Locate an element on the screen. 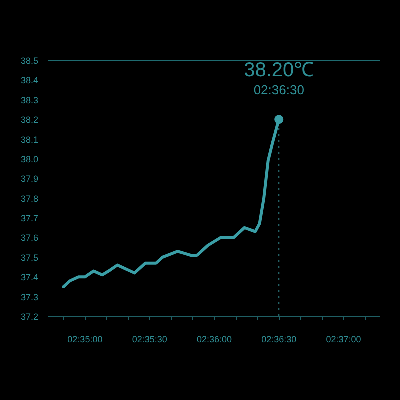 The image size is (400, 400). y-tick-label: 38.2 is located at coordinates (29, 120).